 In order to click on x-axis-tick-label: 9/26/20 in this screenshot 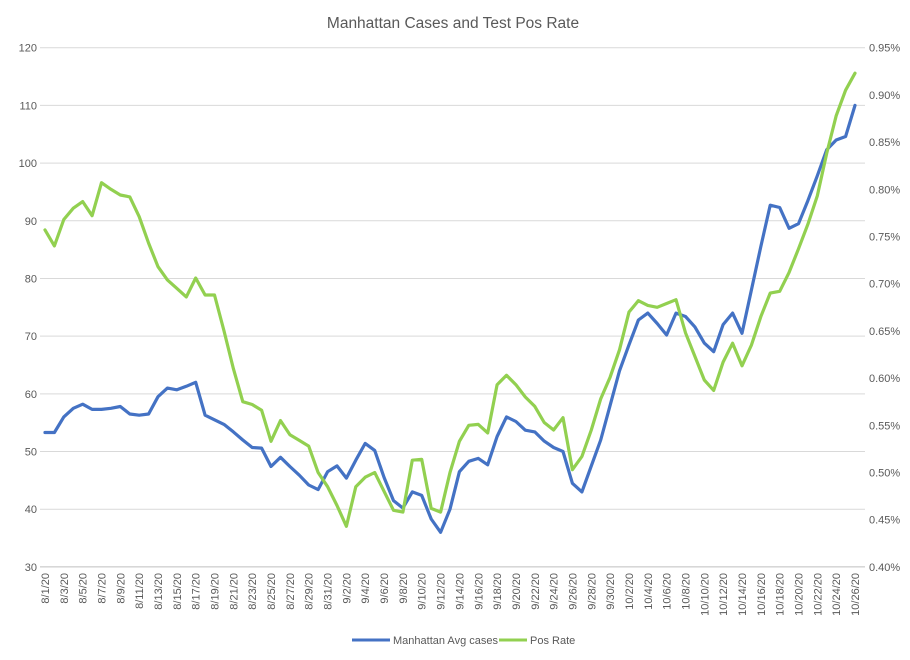, I will do `click(573, 591)`.